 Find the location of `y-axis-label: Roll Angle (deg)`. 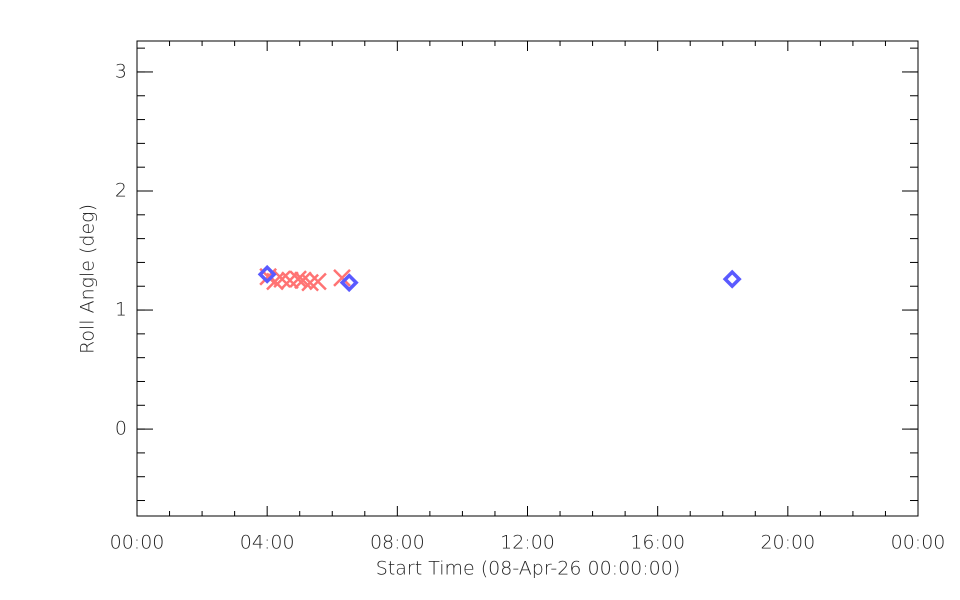

y-axis-label: Roll Angle (deg) is located at coordinates (88, 279).